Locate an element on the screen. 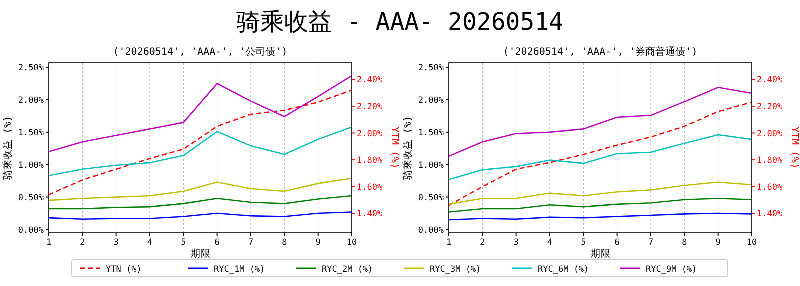  chart-subtitle: ('20260514', 'AAA-', '公司债') is located at coordinates (200, 52).